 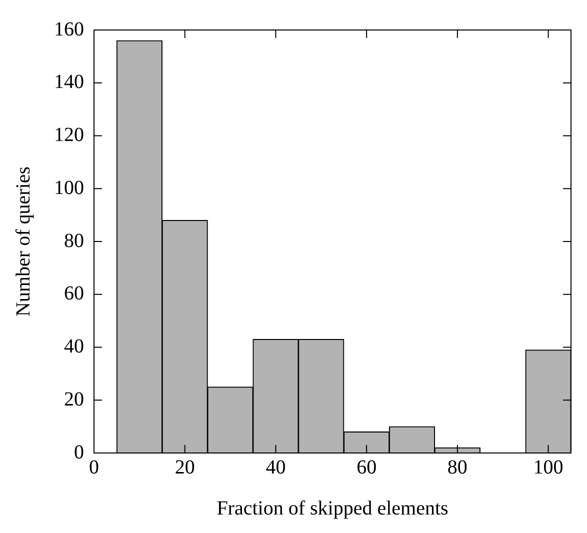 I want to click on y-tick-label: 80, so click(x=74, y=241).